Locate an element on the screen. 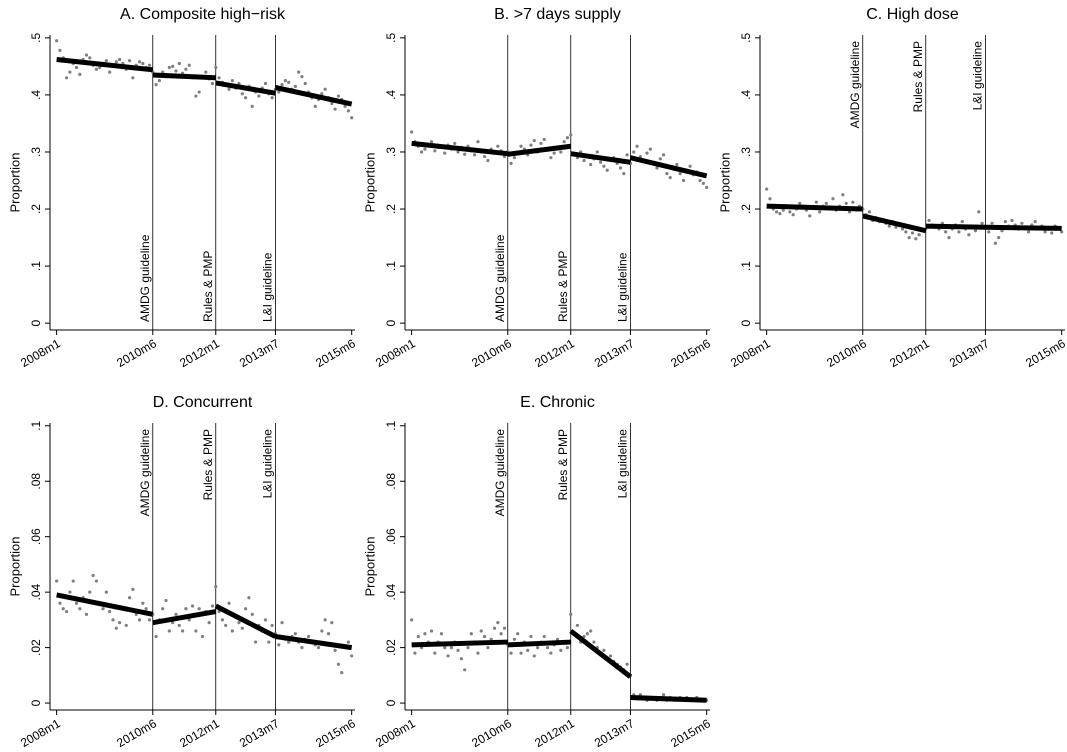  panel-title: D. Concurrent is located at coordinates (203, 402).